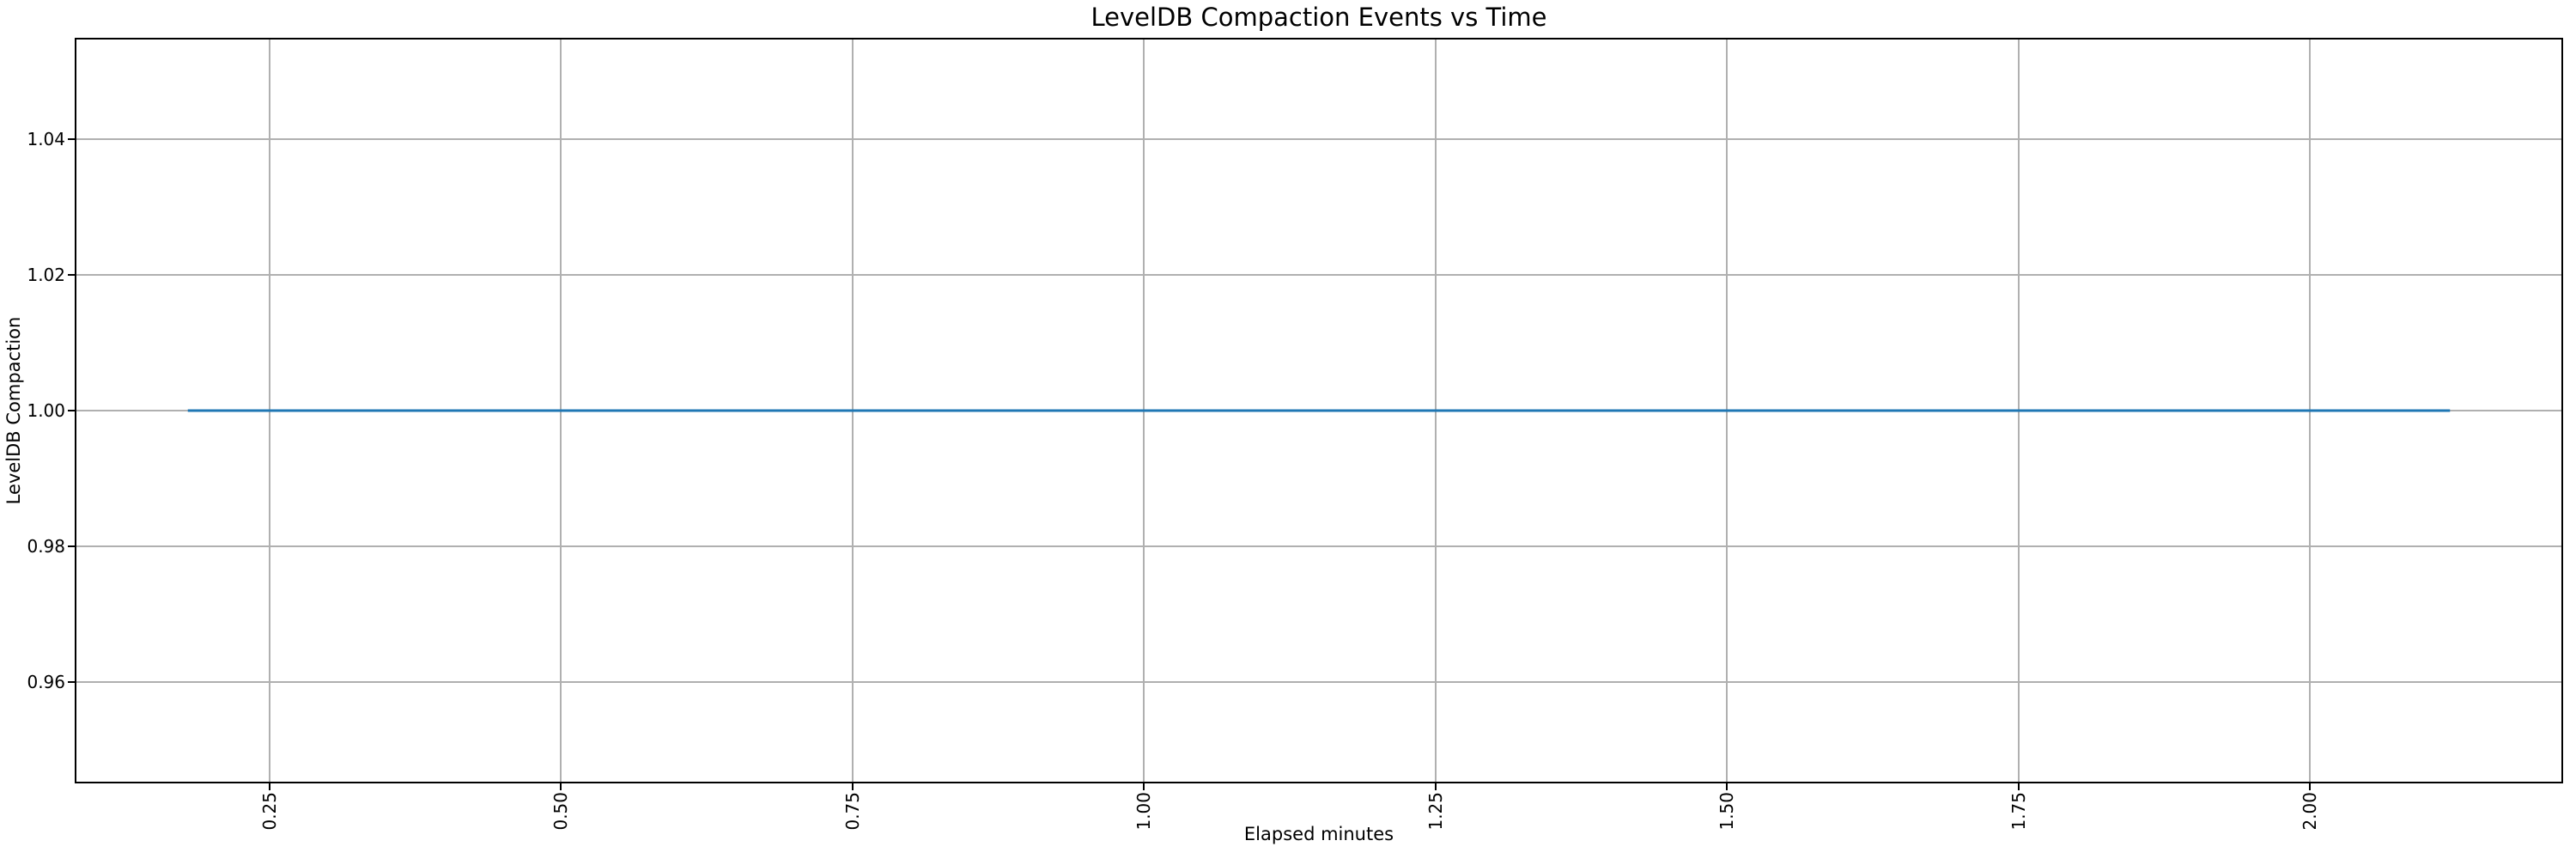 This screenshot has height=859, width=2576. What do you see at coordinates (2019, 811) in the screenshot?
I see `x-tick-label: 1.75` at bounding box center [2019, 811].